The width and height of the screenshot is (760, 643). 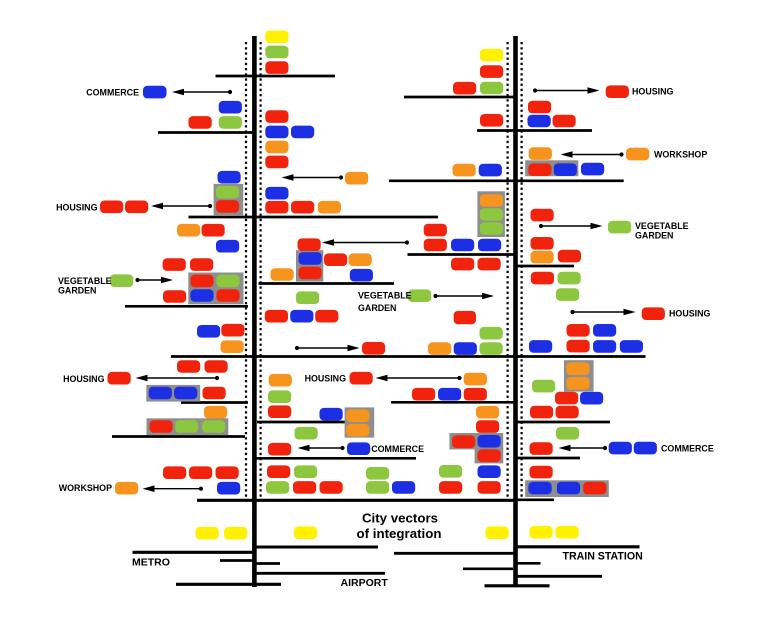 What do you see at coordinates (400, 517) in the screenshot?
I see `svg-text: City vectors` at bounding box center [400, 517].